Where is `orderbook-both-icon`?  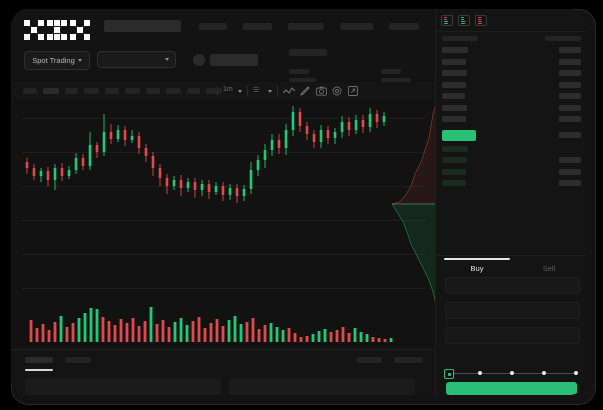
orderbook-both-icon is located at coordinates (447, 20).